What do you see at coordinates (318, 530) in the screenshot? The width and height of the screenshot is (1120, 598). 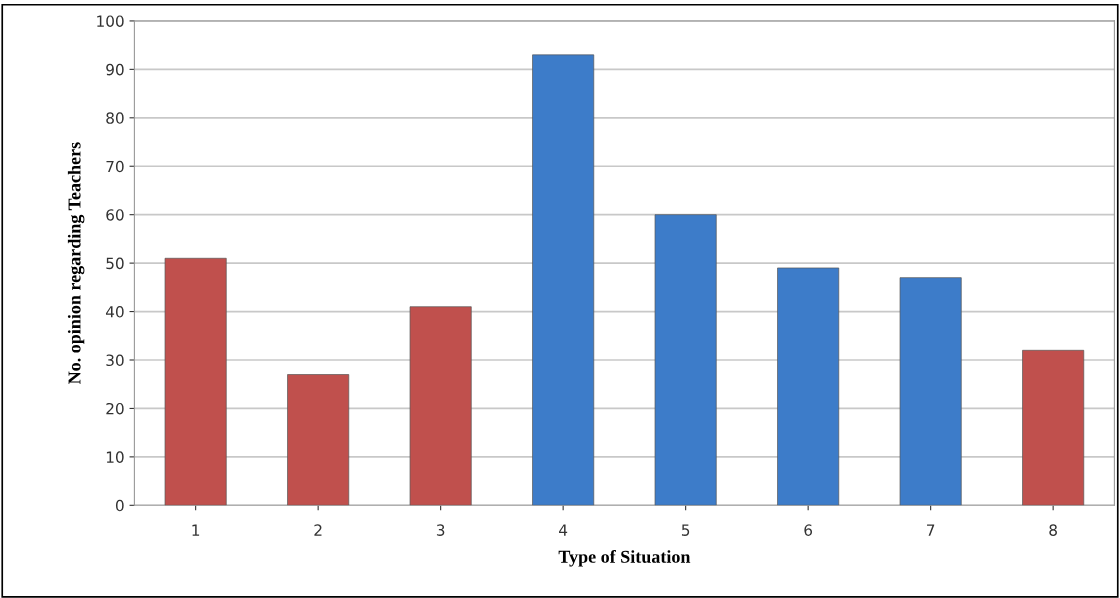 I see `x-tick-label: 2` at bounding box center [318, 530].